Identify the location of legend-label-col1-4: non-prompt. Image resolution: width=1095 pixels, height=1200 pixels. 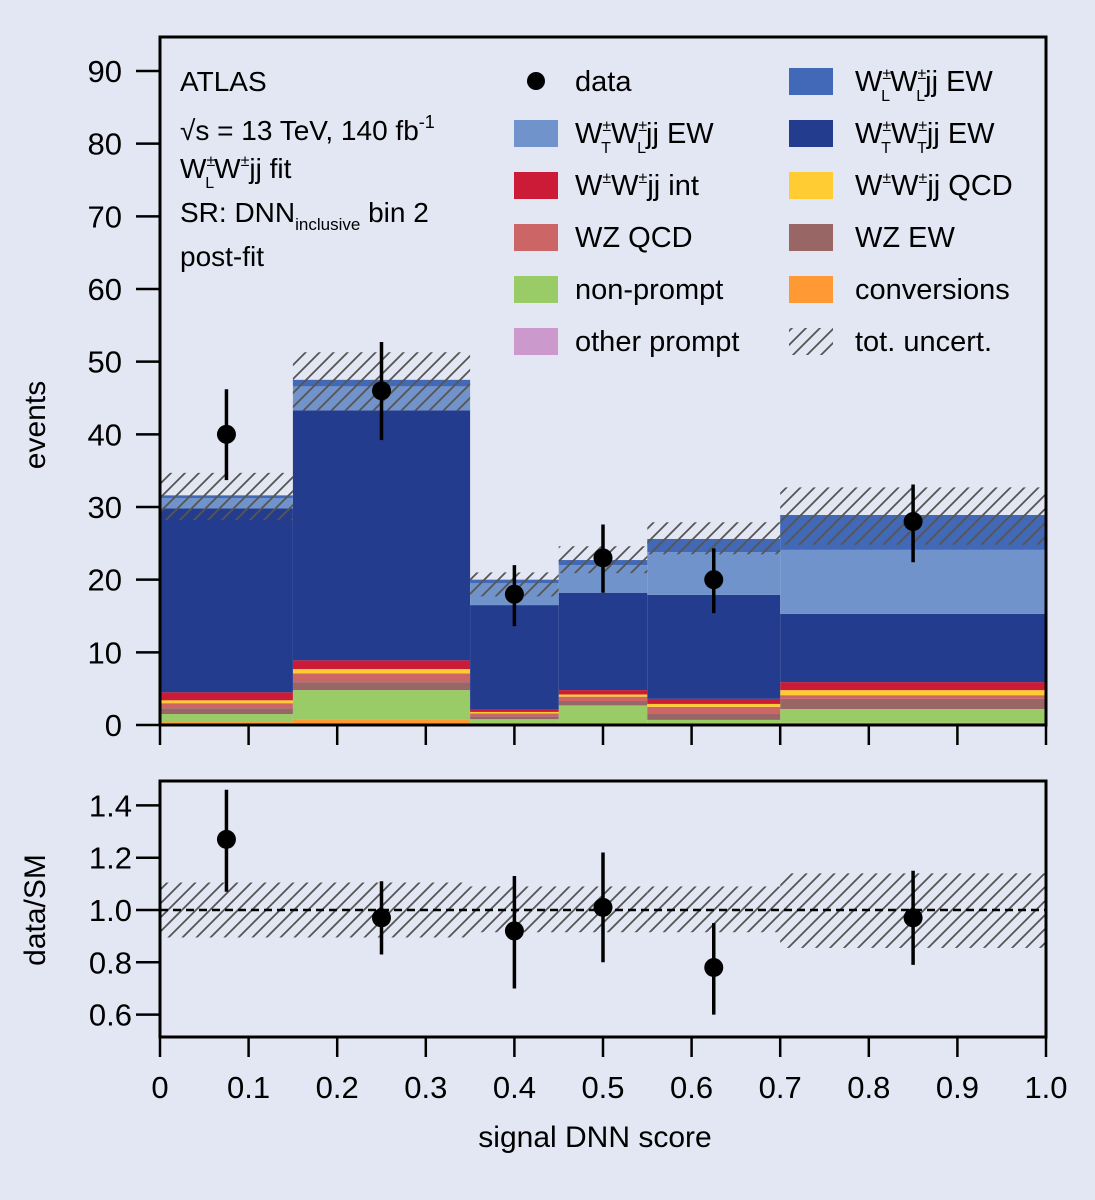
(649, 290).